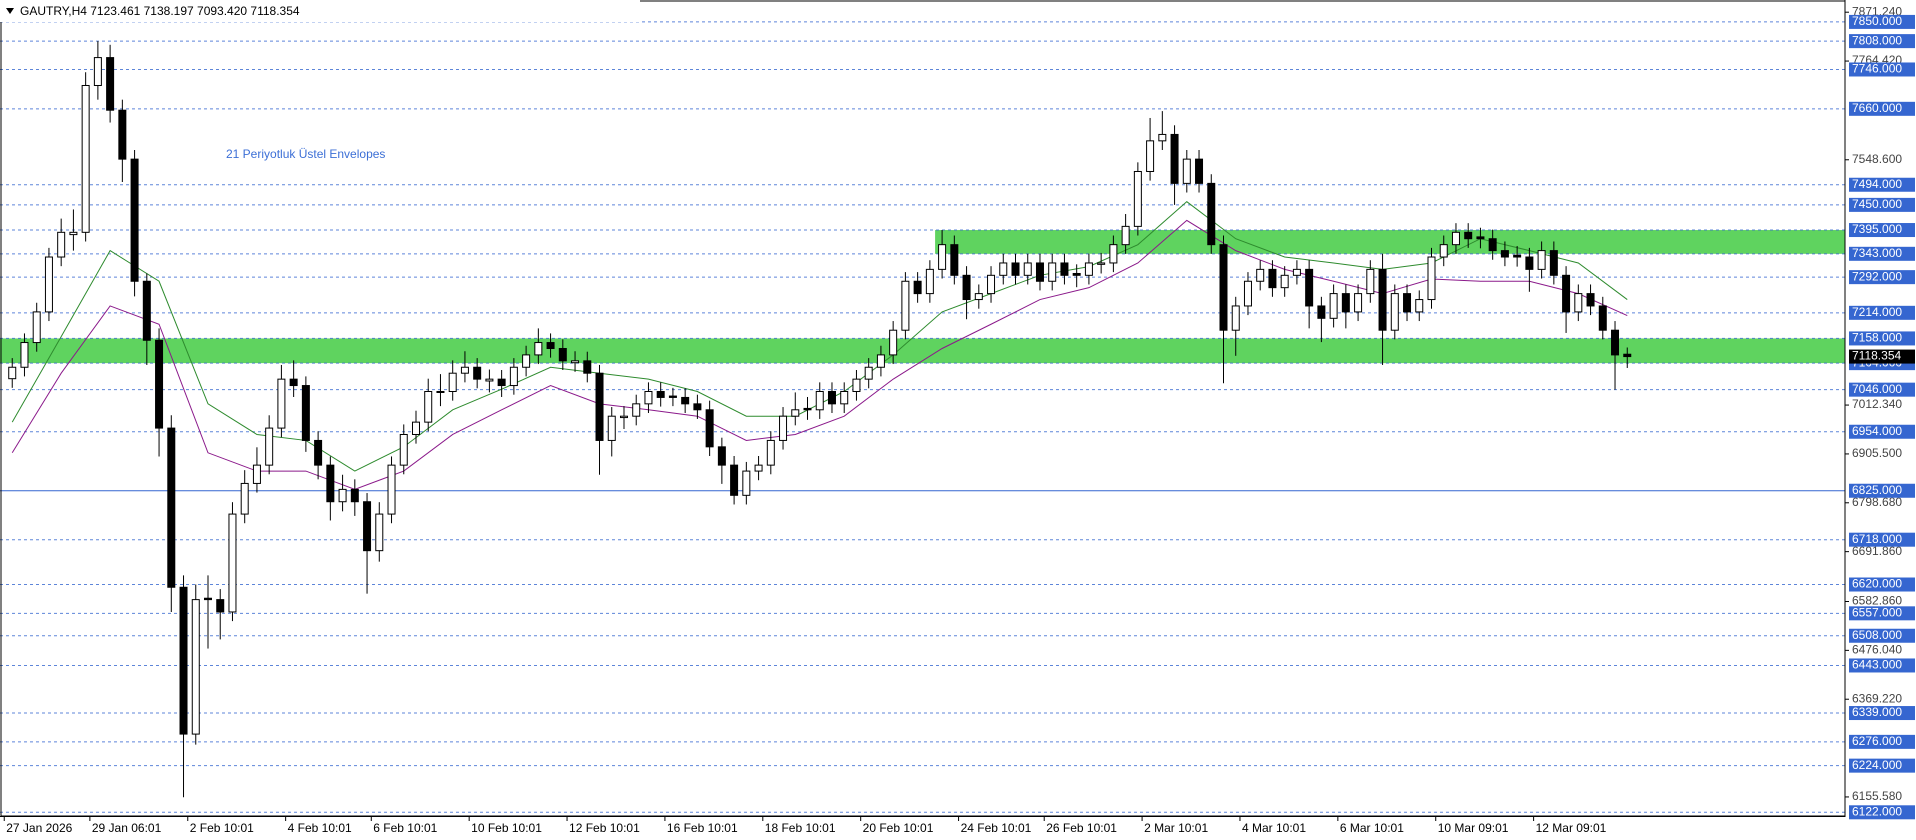  What do you see at coordinates (1877, 338) in the screenshot?
I see `level-label: 7158.000` at bounding box center [1877, 338].